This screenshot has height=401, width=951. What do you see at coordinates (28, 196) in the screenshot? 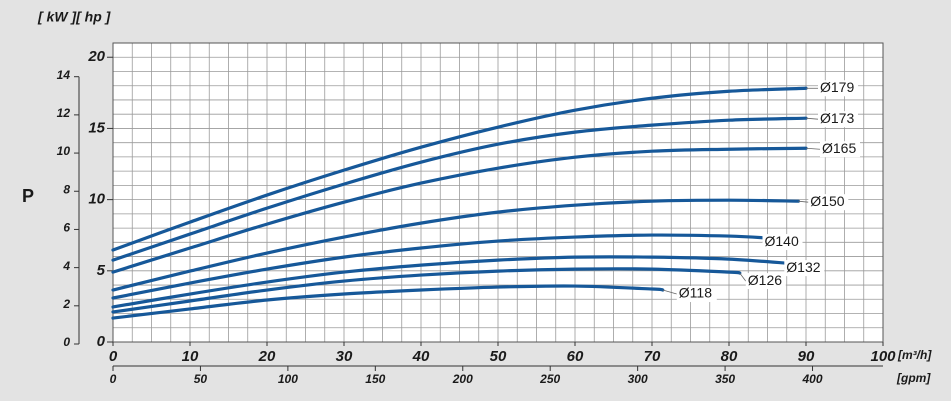
I see `y-axis-label: P` at bounding box center [28, 196].